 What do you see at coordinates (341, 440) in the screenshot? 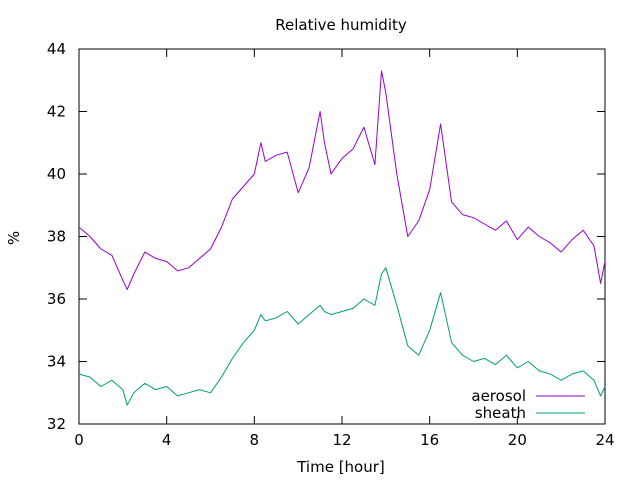
I see `x-tick-label: 12` at bounding box center [341, 440].